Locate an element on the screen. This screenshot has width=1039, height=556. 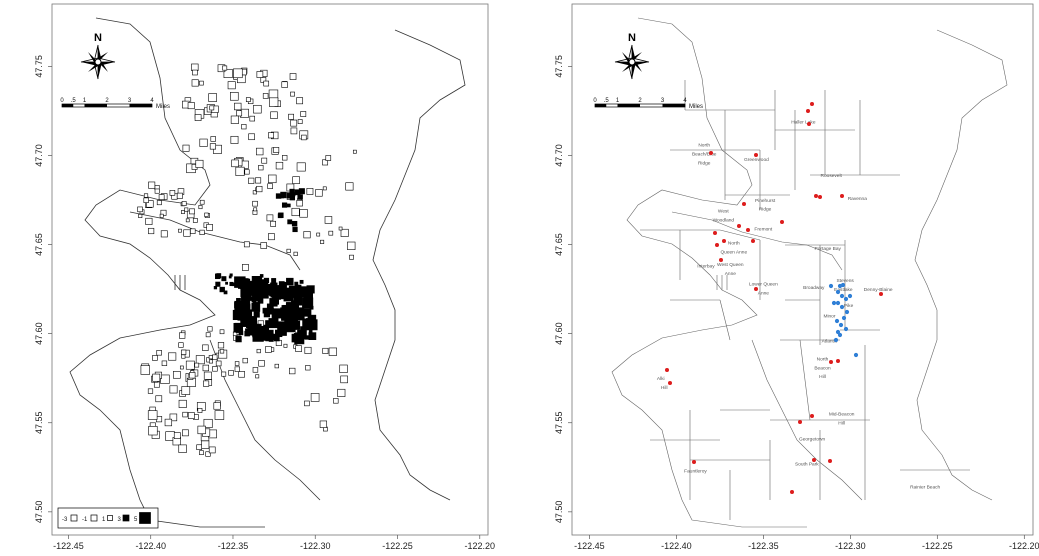
neighborhood-label: Pike is located at coordinates (849, 306).